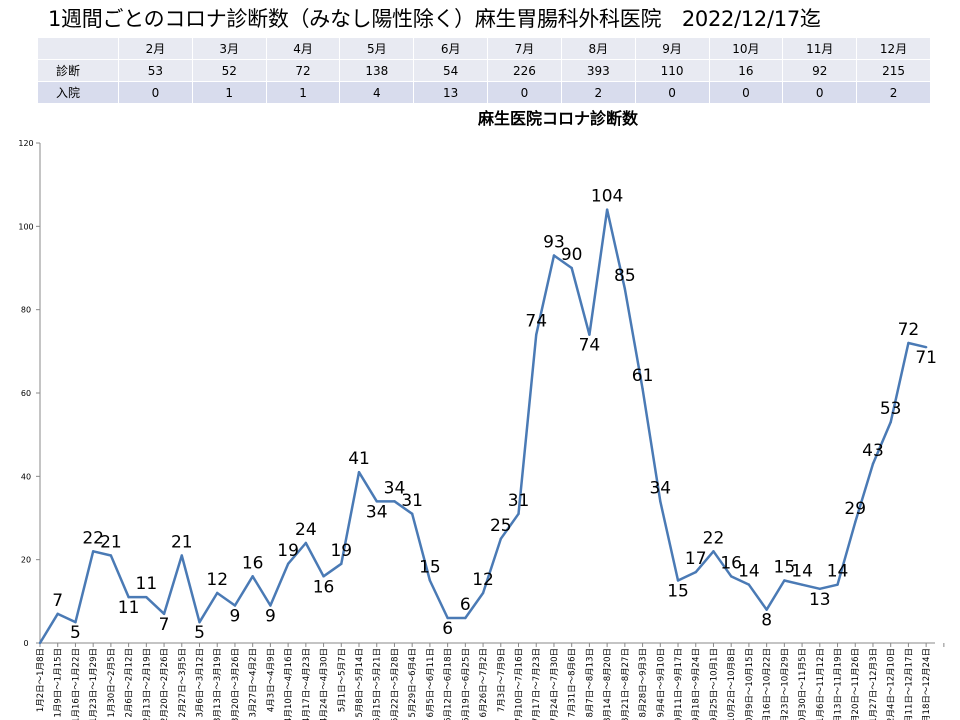 This screenshot has height=720, width=960. Describe the element at coordinates (57, 601) in the screenshot. I see `data-label: 7` at that location.